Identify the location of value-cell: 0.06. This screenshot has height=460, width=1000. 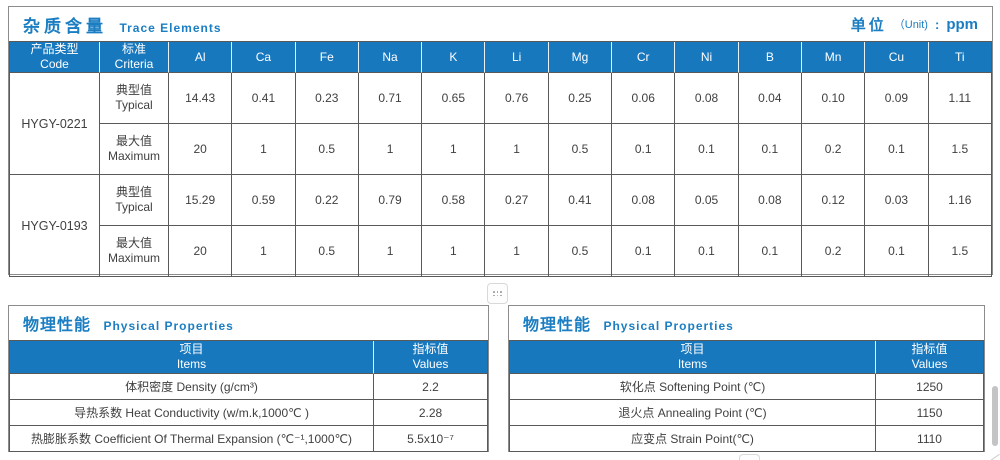
(644, 98).